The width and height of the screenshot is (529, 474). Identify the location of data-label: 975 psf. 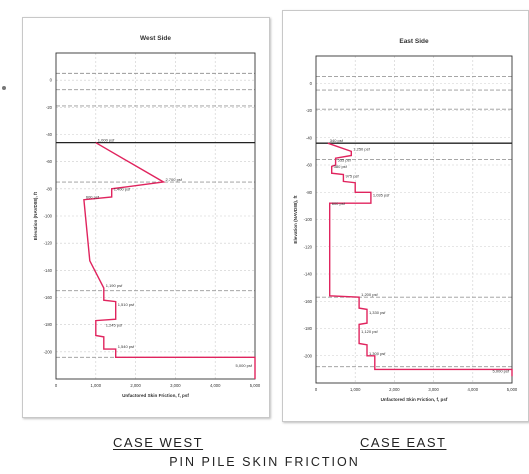
(352, 176).